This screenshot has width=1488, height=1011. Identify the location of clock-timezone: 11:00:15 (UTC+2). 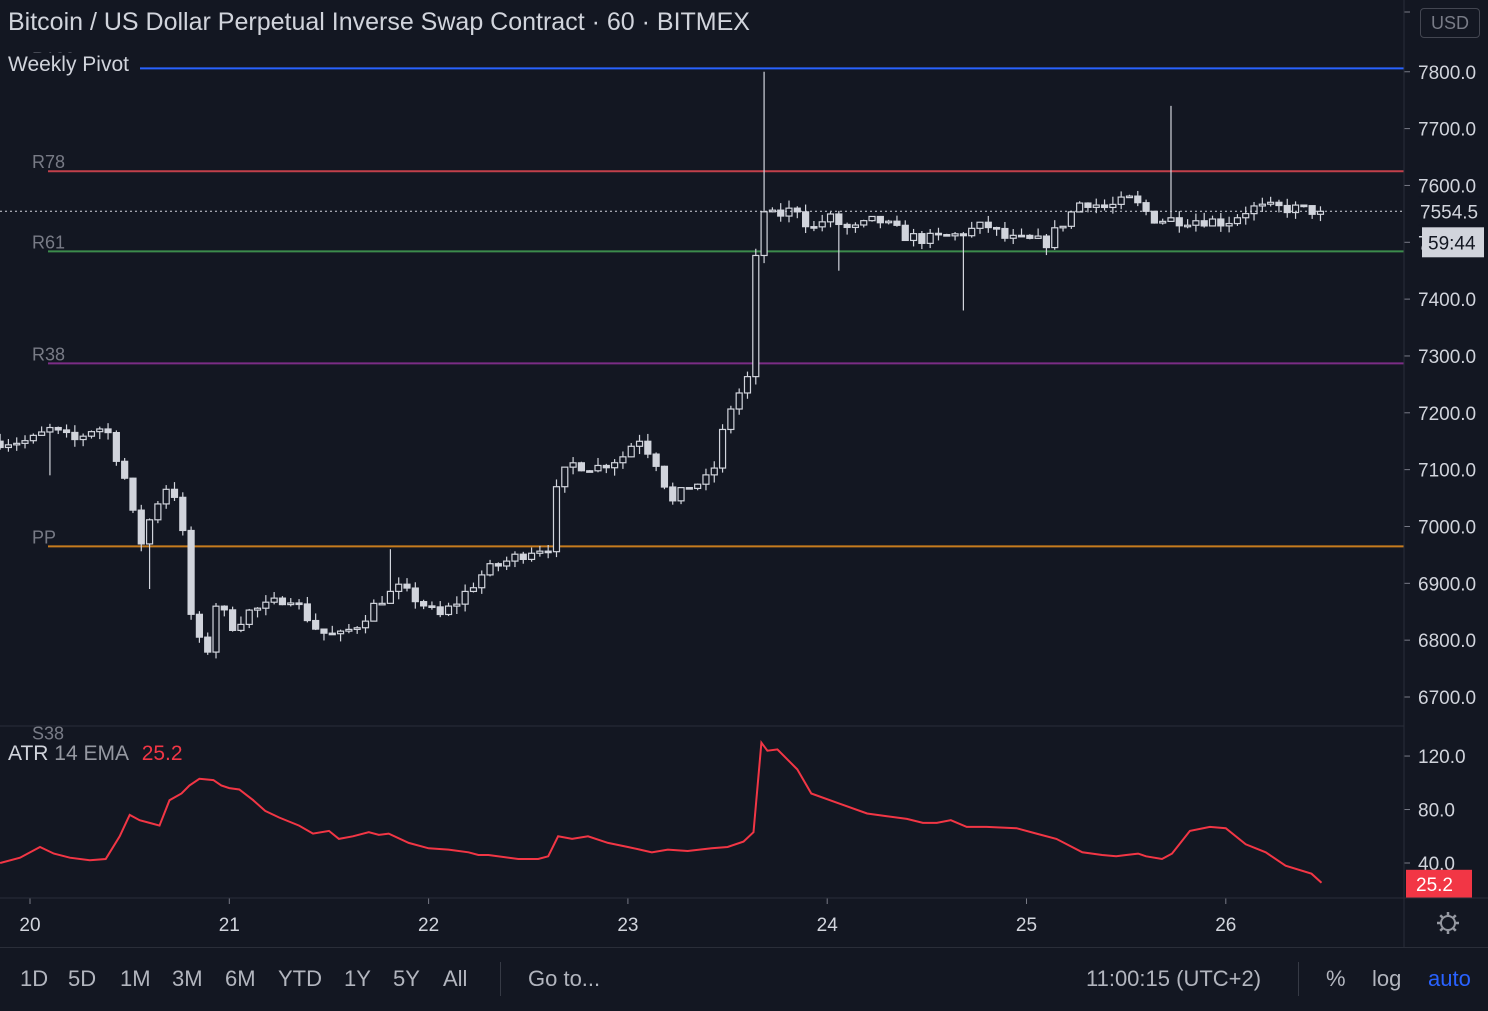
(1174, 978).